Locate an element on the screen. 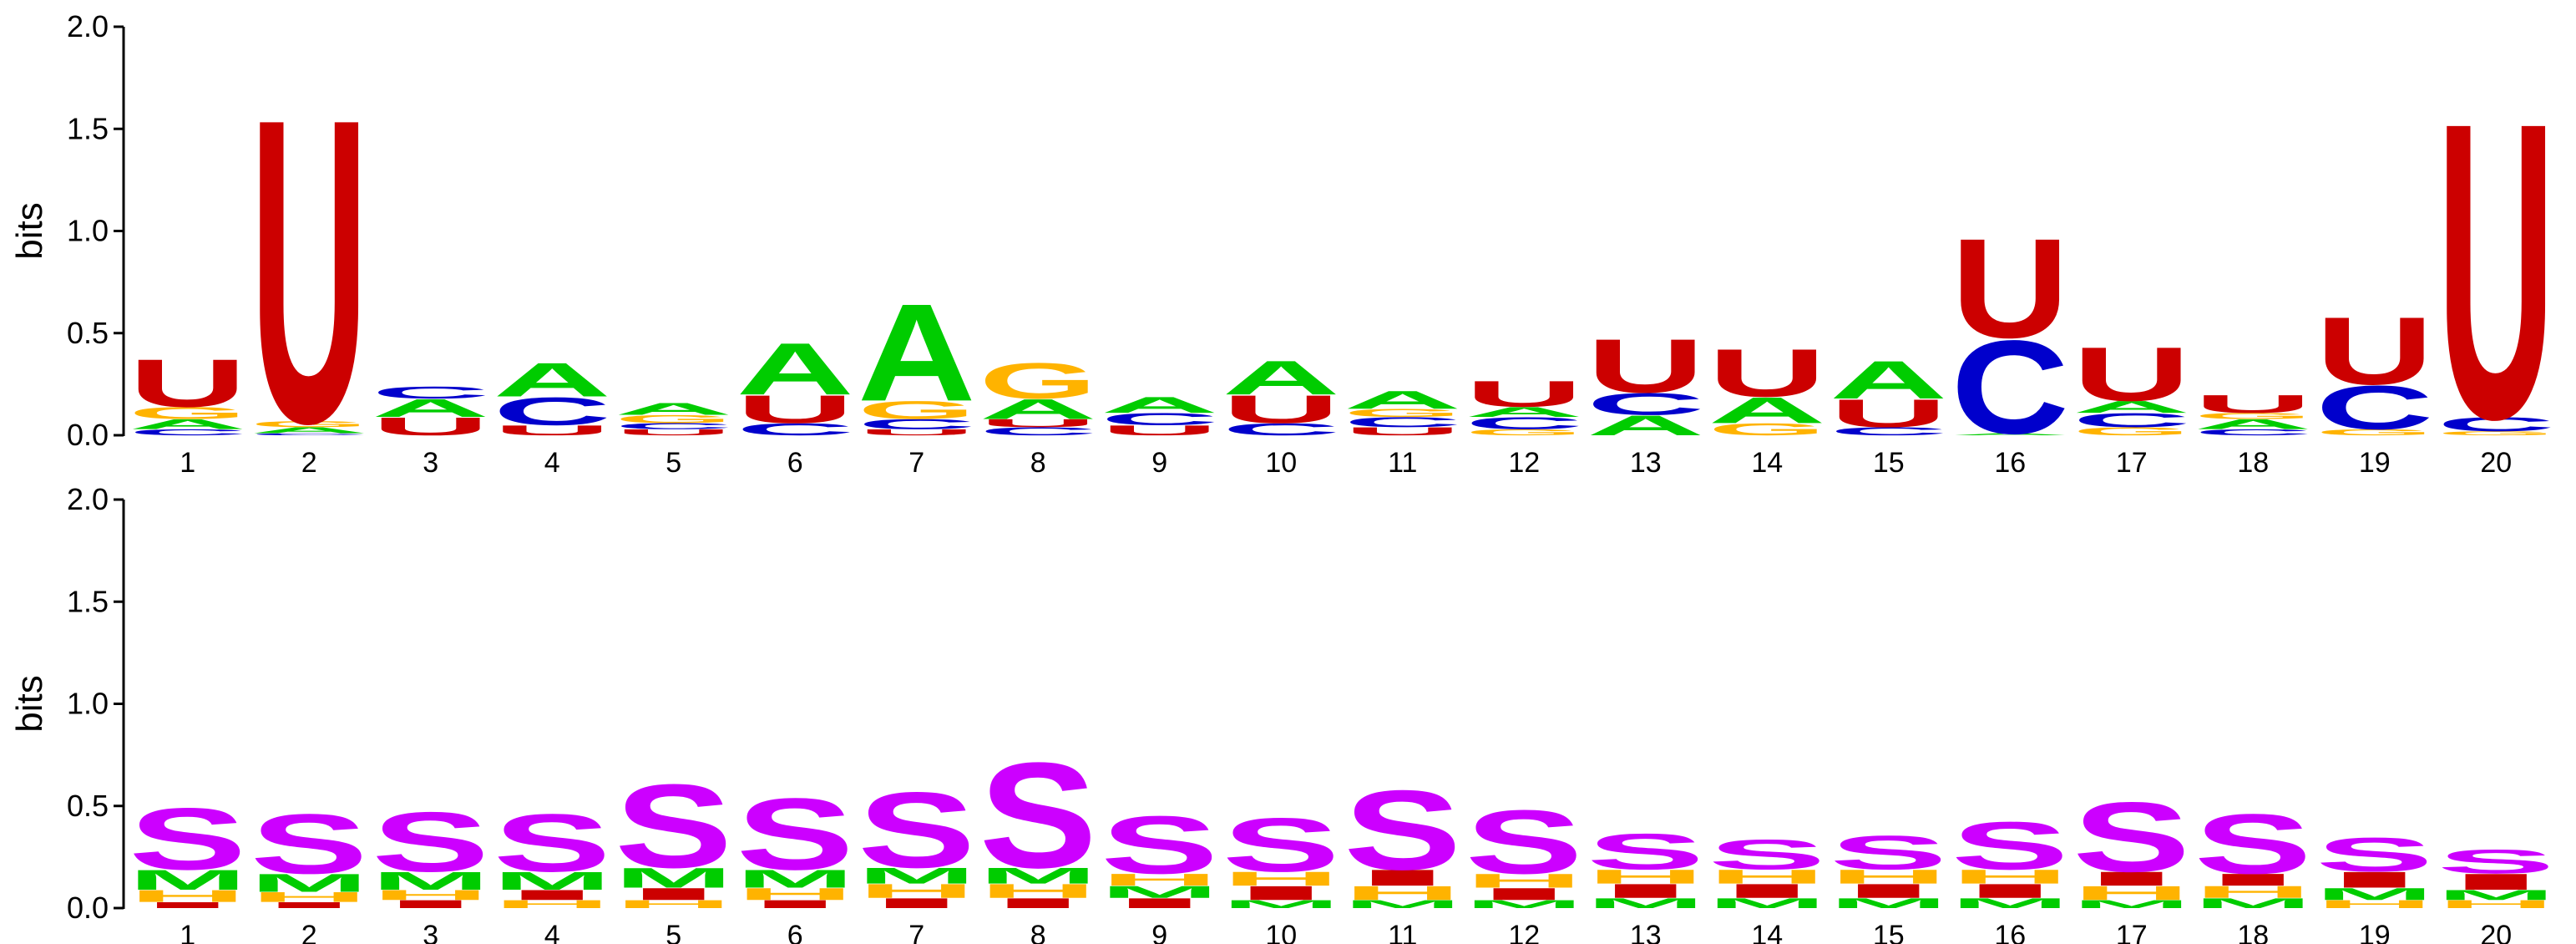 This screenshot has height=944, width=2576. x-tick-label: 18 is located at coordinates (2253, 932).